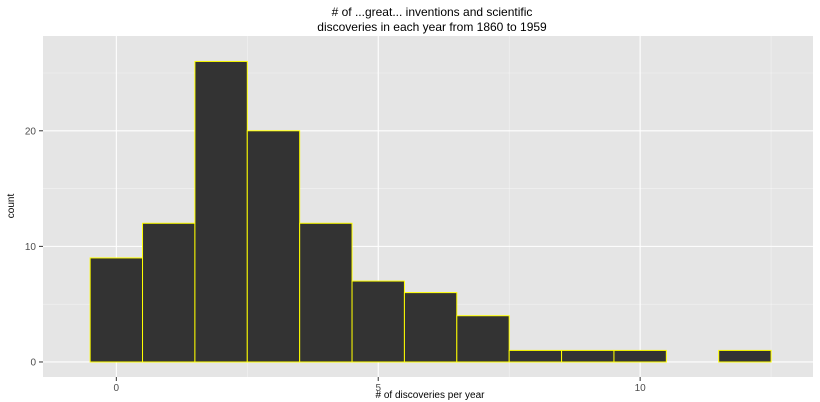 The image size is (820, 402). I want to click on y-axis-ticks: 0 10 20, so click(34, 247).